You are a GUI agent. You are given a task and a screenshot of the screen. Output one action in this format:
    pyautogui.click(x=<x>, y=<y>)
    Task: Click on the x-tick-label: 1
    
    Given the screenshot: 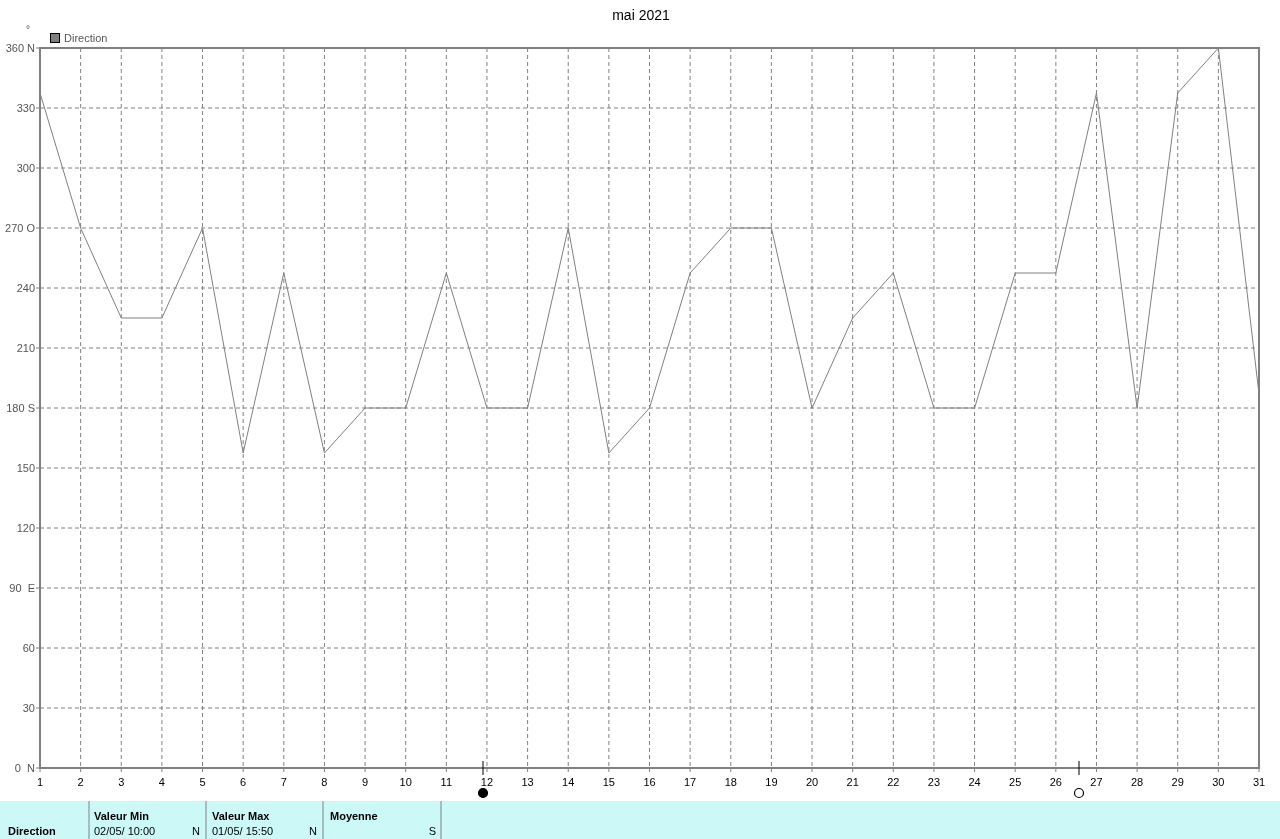 What is the action you would take?
    pyautogui.click(x=40, y=782)
    